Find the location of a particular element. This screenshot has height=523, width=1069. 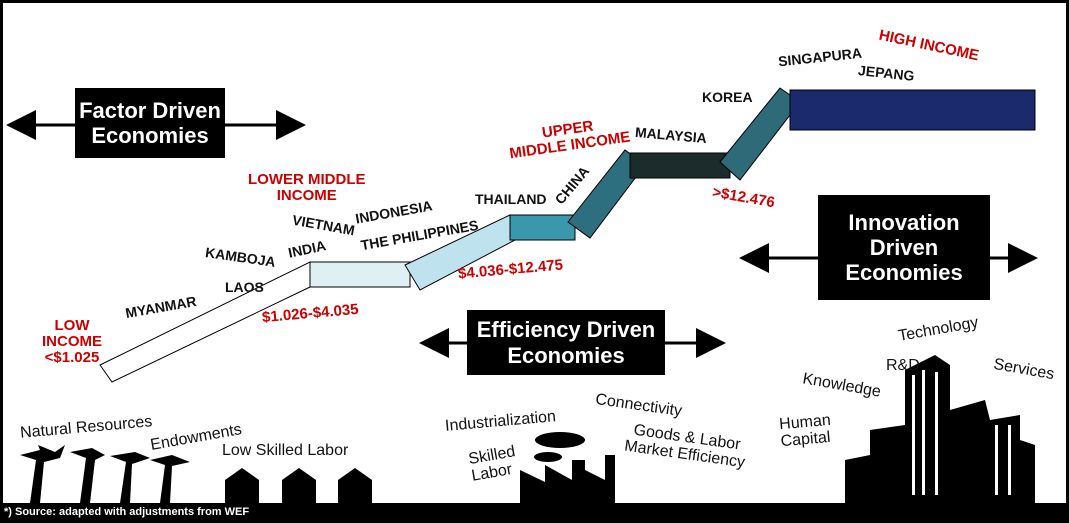

source-bar is located at coordinates (534, 513).